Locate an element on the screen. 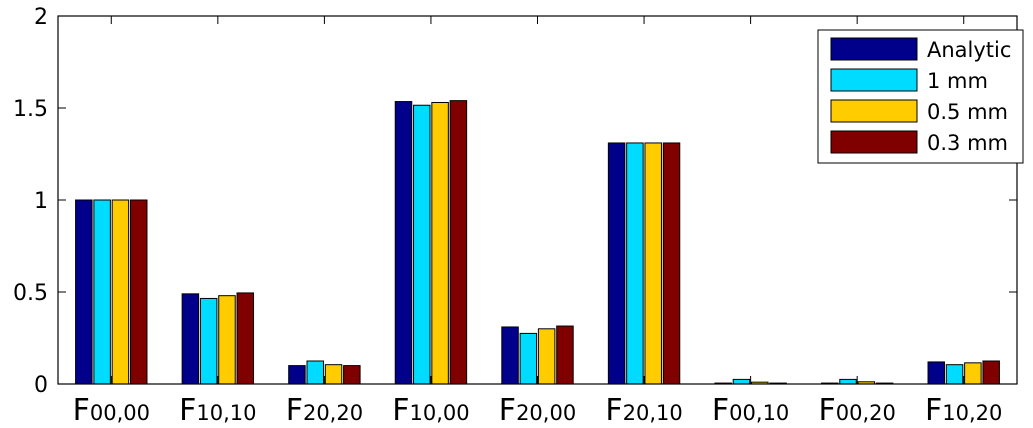  legend: Analytic 1 mm 0.5 mm 0.3 mm is located at coordinates (920, 96).